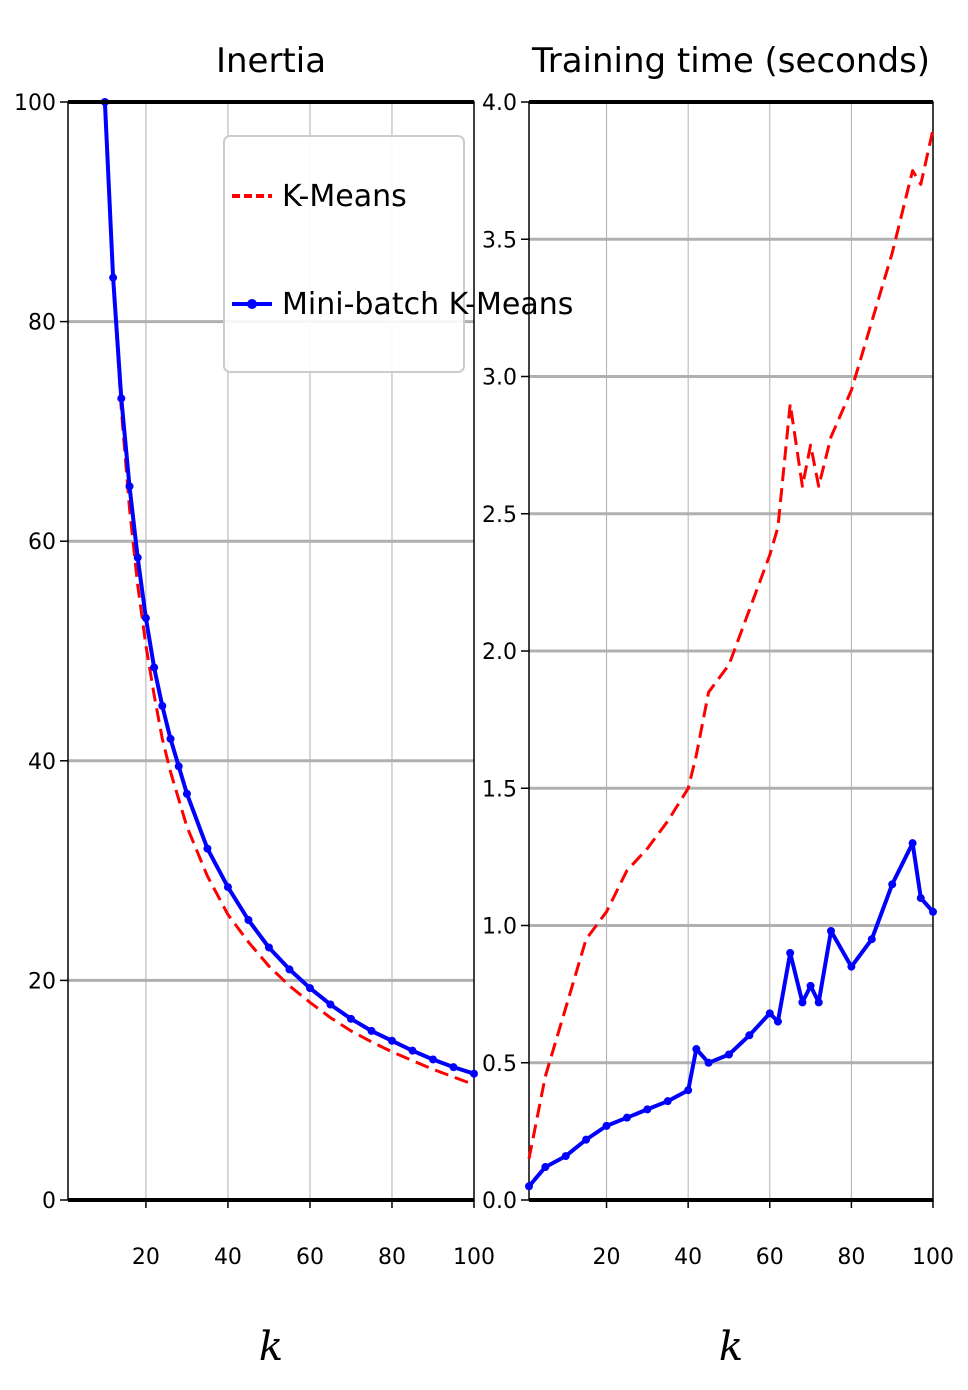 The height and width of the screenshot is (1390, 968). Describe the element at coordinates (731, 1347) in the screenshot. I see `training-time-x-axis-label: k` at that location.